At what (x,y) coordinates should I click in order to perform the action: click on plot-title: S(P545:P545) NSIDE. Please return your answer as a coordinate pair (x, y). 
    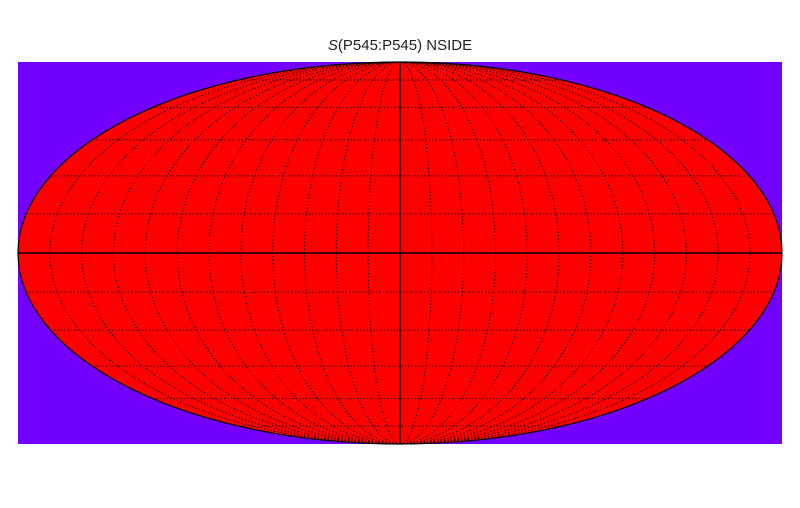
    Looking at the image, I should click on (400, 45).